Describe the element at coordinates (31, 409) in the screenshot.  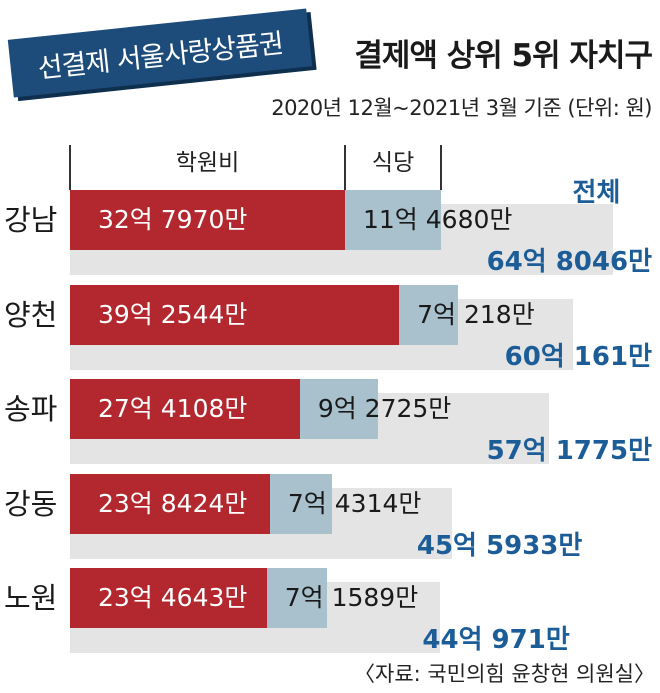
I see `category-label: 송파` at that location.